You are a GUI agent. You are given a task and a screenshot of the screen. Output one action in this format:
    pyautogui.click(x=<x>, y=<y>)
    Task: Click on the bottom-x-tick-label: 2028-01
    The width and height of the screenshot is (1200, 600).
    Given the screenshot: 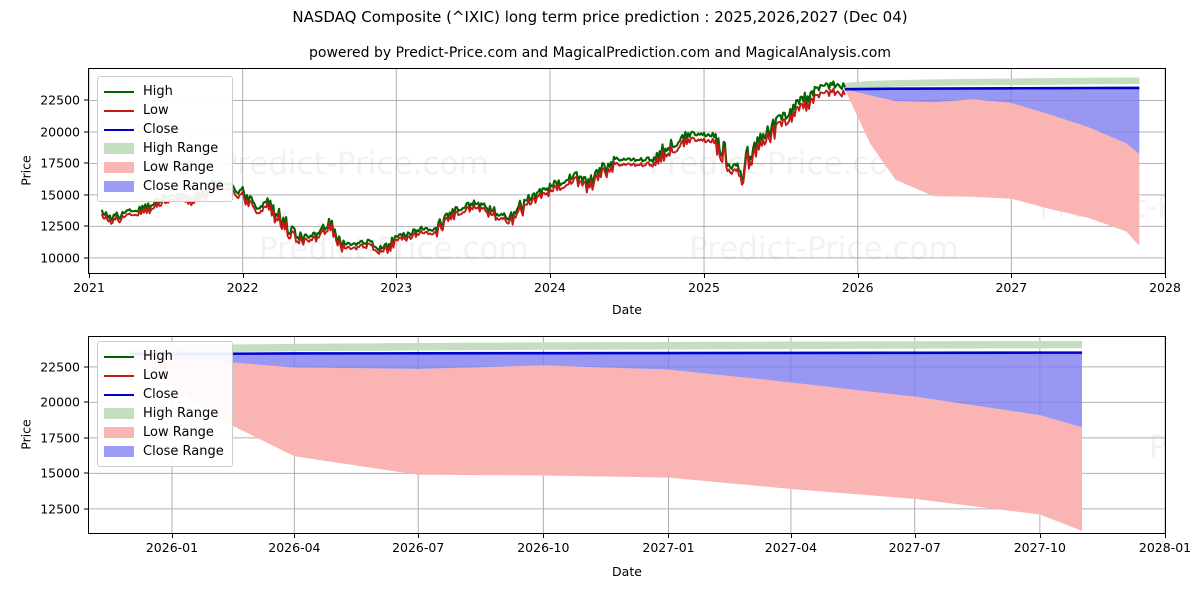 What is the action you would take?
    pyautogui.click(x=1165, y=547)
    